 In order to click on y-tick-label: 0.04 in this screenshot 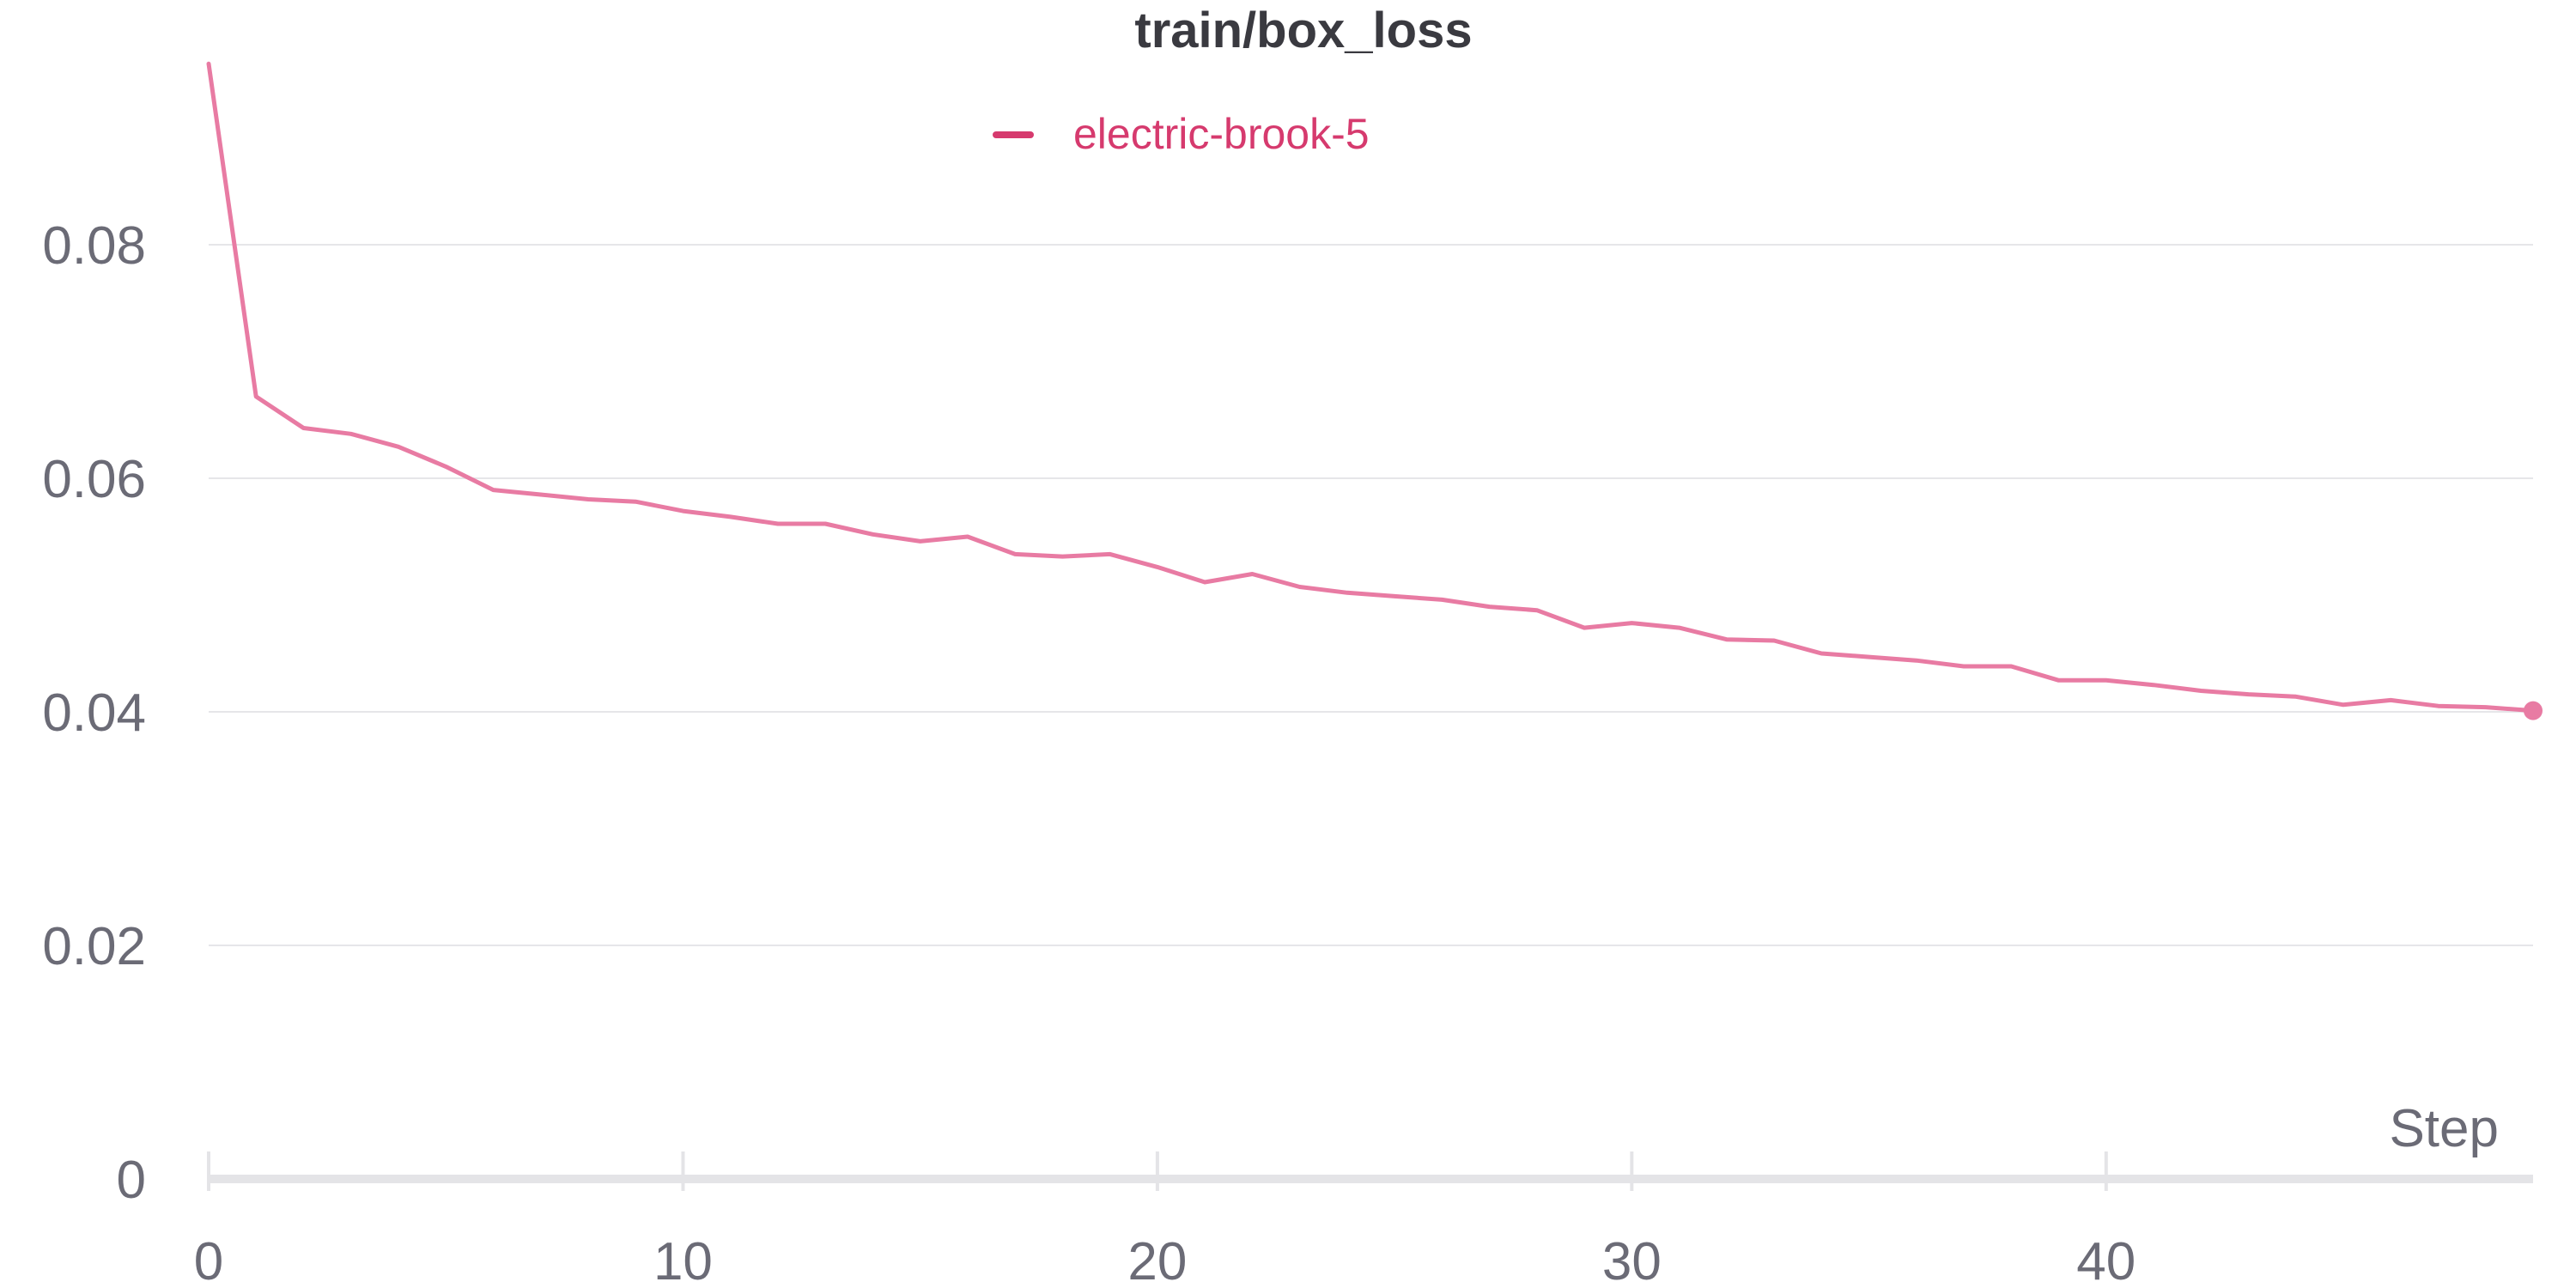, I will do `click(94, 713)`.